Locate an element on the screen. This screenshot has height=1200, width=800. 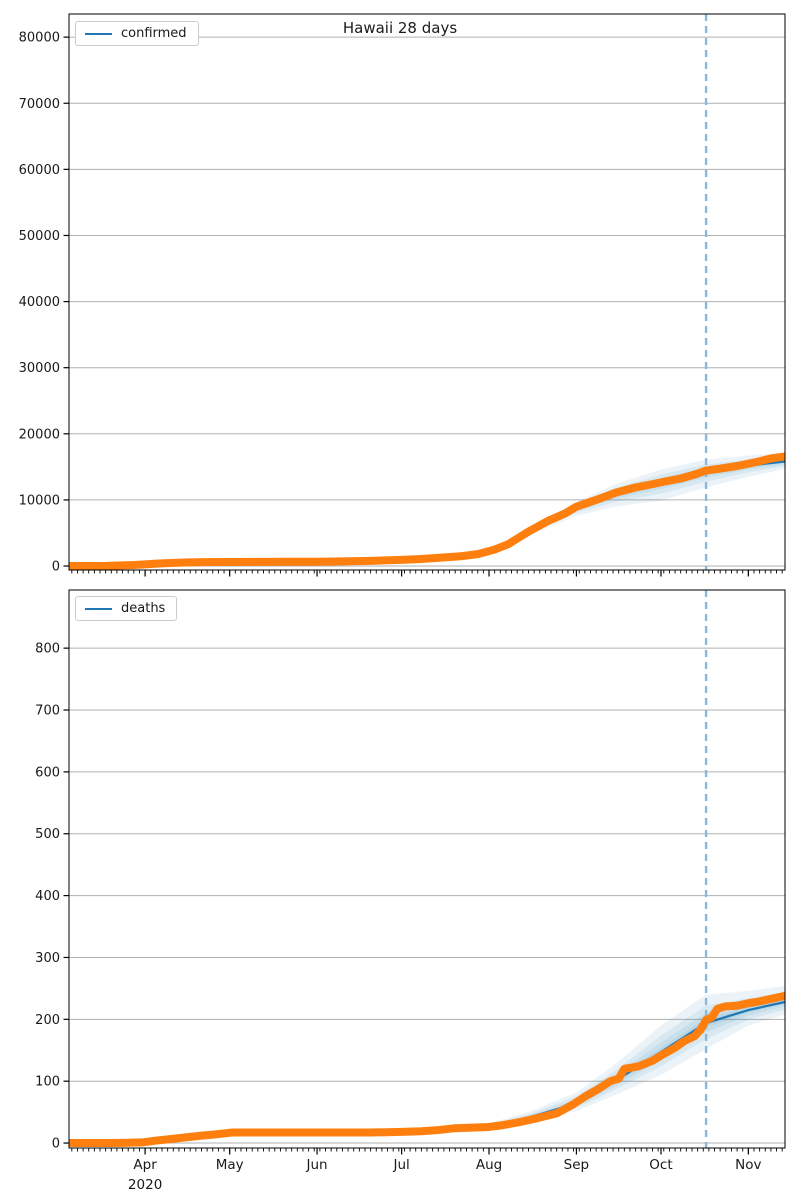
x-tick-label: May is located at coordinates (230, 1165).